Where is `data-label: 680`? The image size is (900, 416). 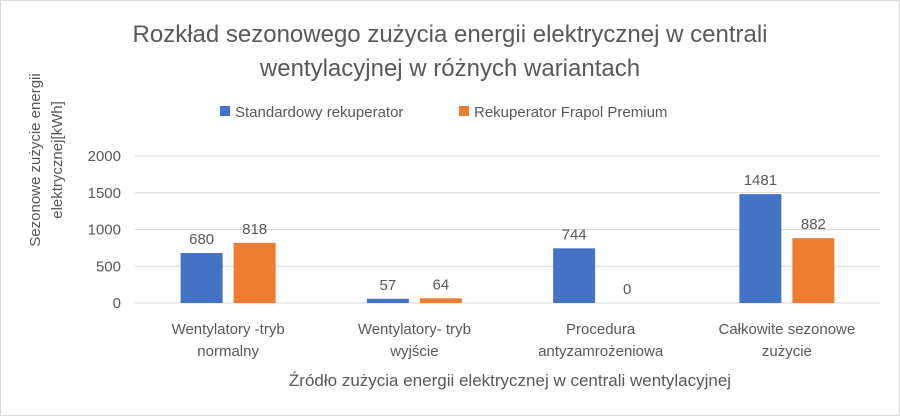 data-label: 680 is located at coordinates (201, 239).